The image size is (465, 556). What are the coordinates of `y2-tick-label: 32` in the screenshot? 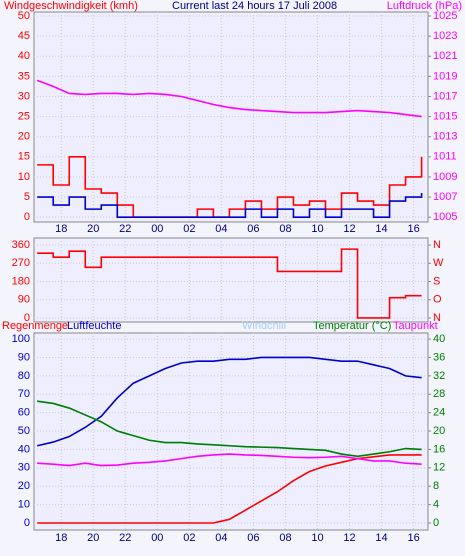 It's located at (439, 376).